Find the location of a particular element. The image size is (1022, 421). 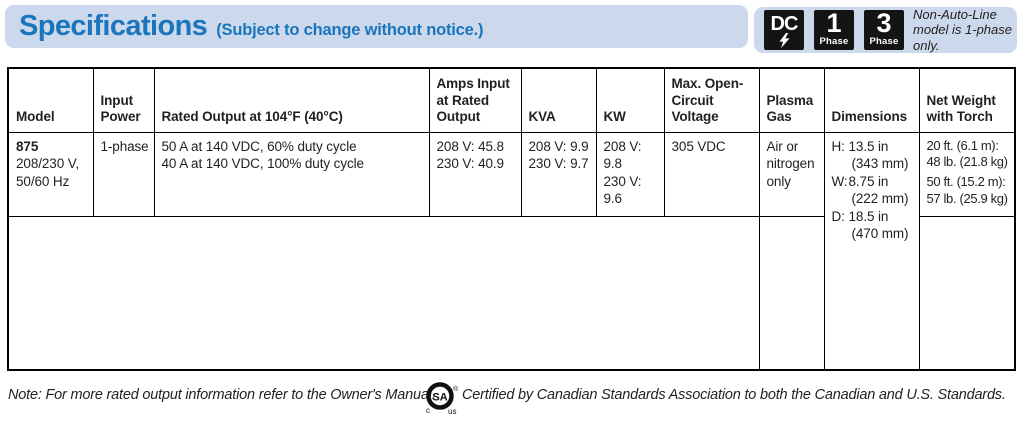

csa-registered-mark: ® is located at coordinates (455, 389).